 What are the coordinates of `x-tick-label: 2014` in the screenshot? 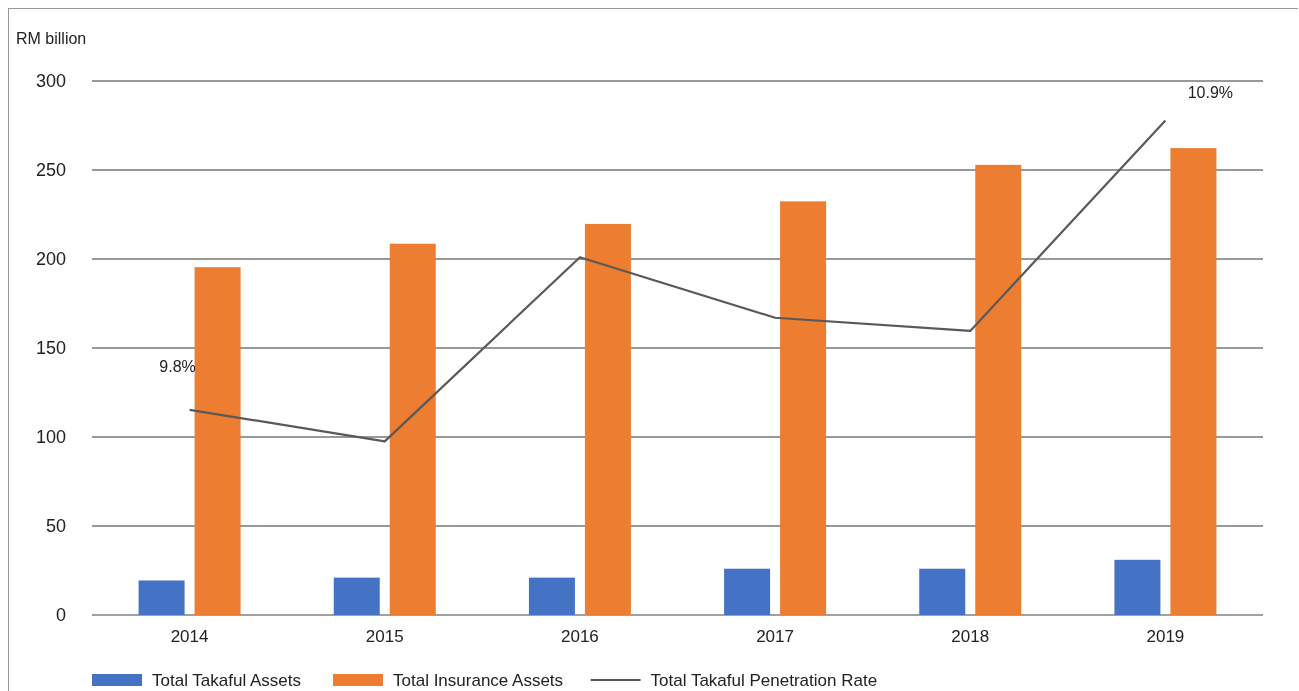 It's located at (189, 636).